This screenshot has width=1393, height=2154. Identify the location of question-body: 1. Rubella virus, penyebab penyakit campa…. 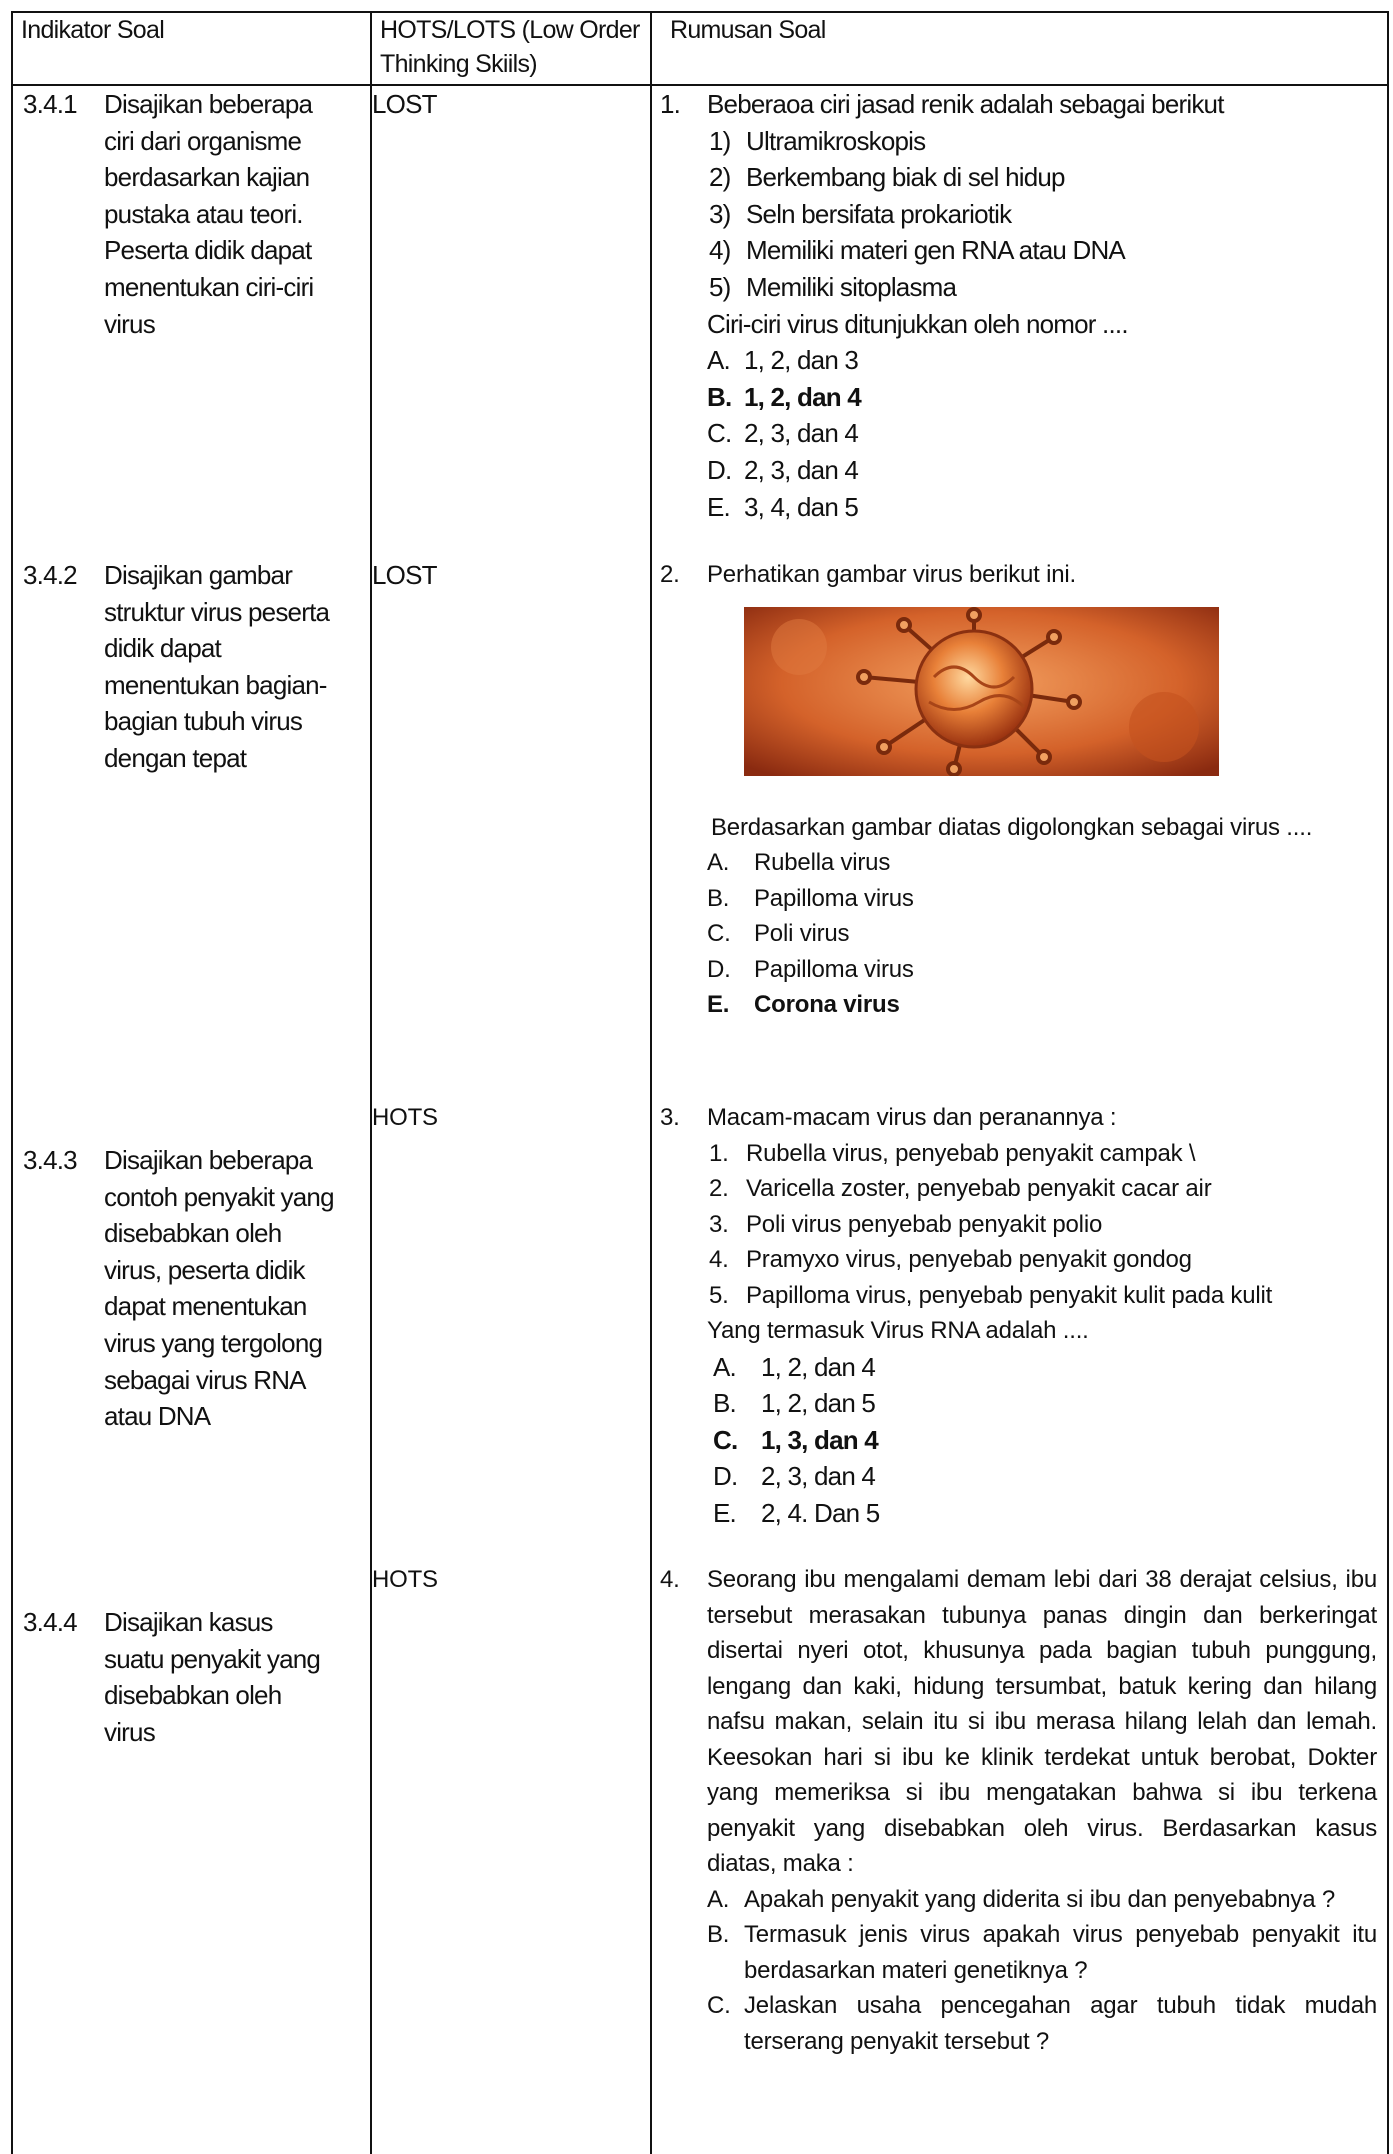
(1042, 1334).